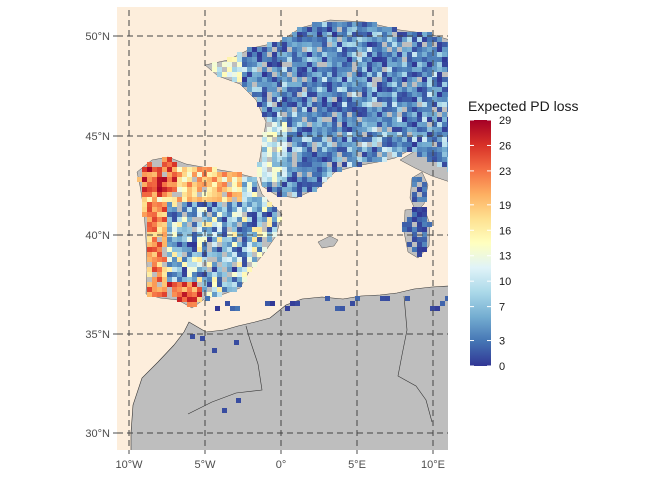 This screenshot has width=672, height=480. I want to click on legend-tick-label: 19, so click(505, 206).